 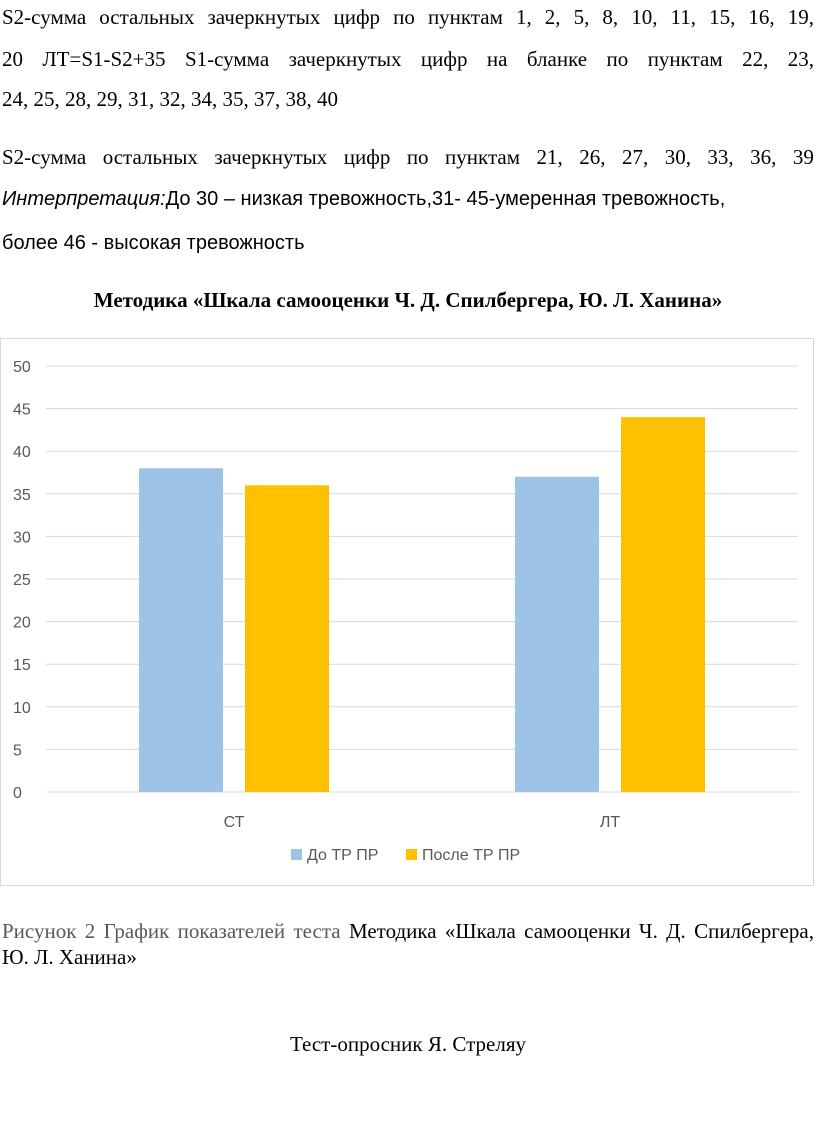 I want to click on word: 19,, so click(x=800, y=17).